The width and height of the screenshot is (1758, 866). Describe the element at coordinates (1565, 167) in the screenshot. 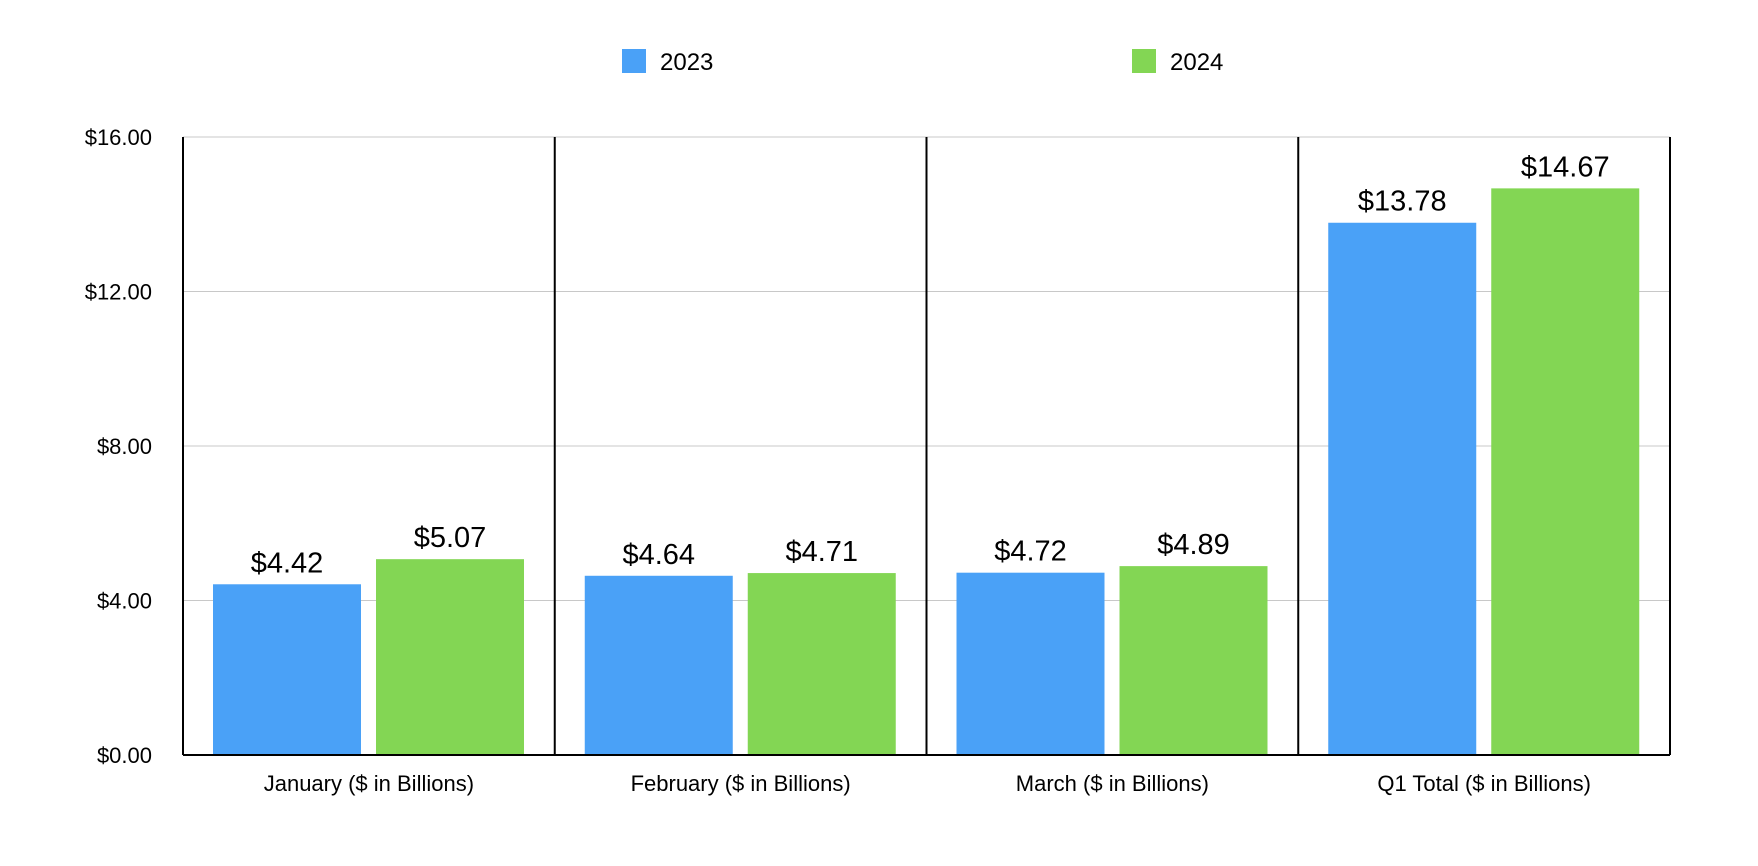

I see `data-label: $14.67` at that location.